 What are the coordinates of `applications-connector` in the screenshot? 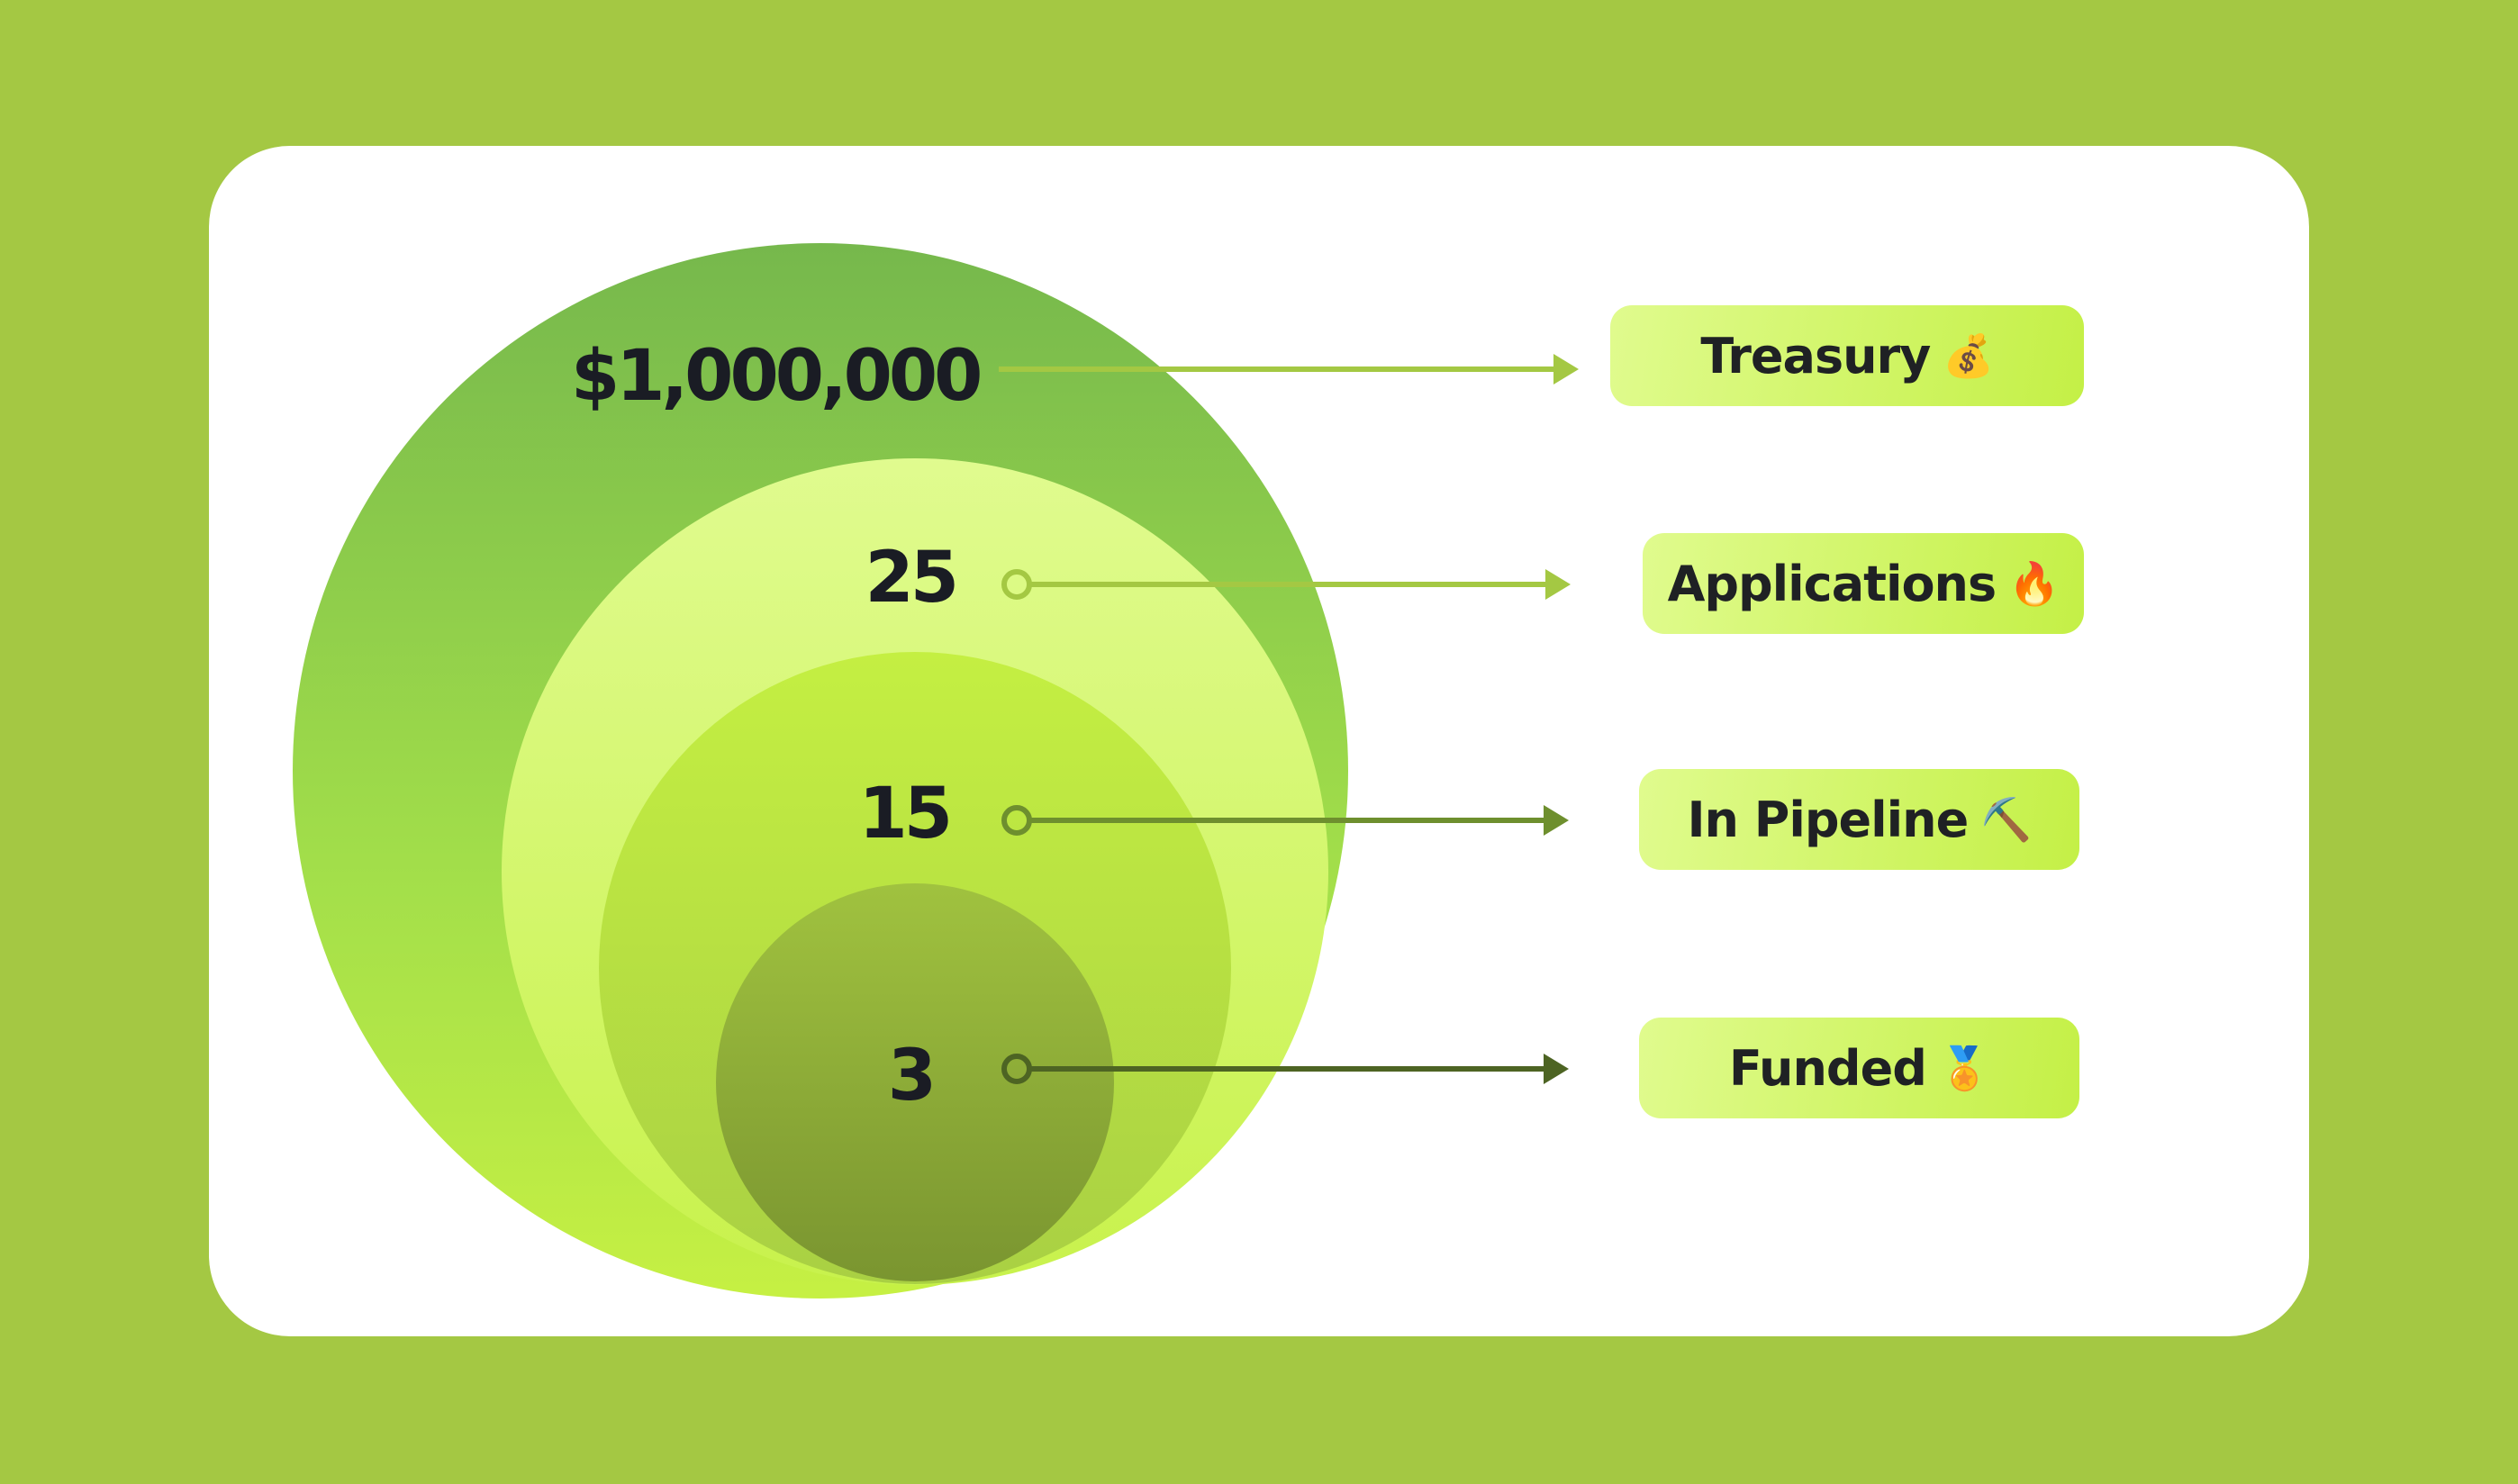 It's located at (1286, 585).